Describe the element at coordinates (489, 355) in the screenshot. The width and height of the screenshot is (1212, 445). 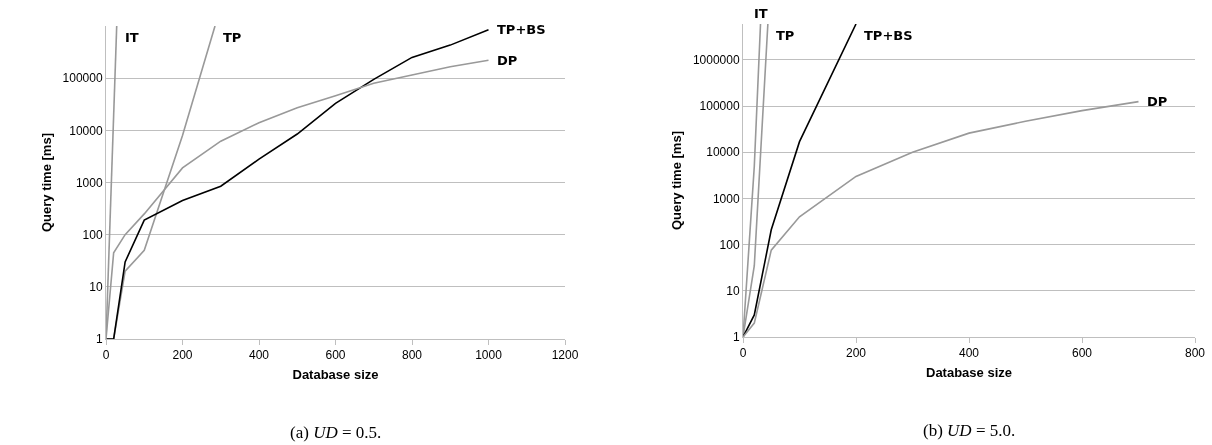
I see `x-tick-label: 1000` at that location.